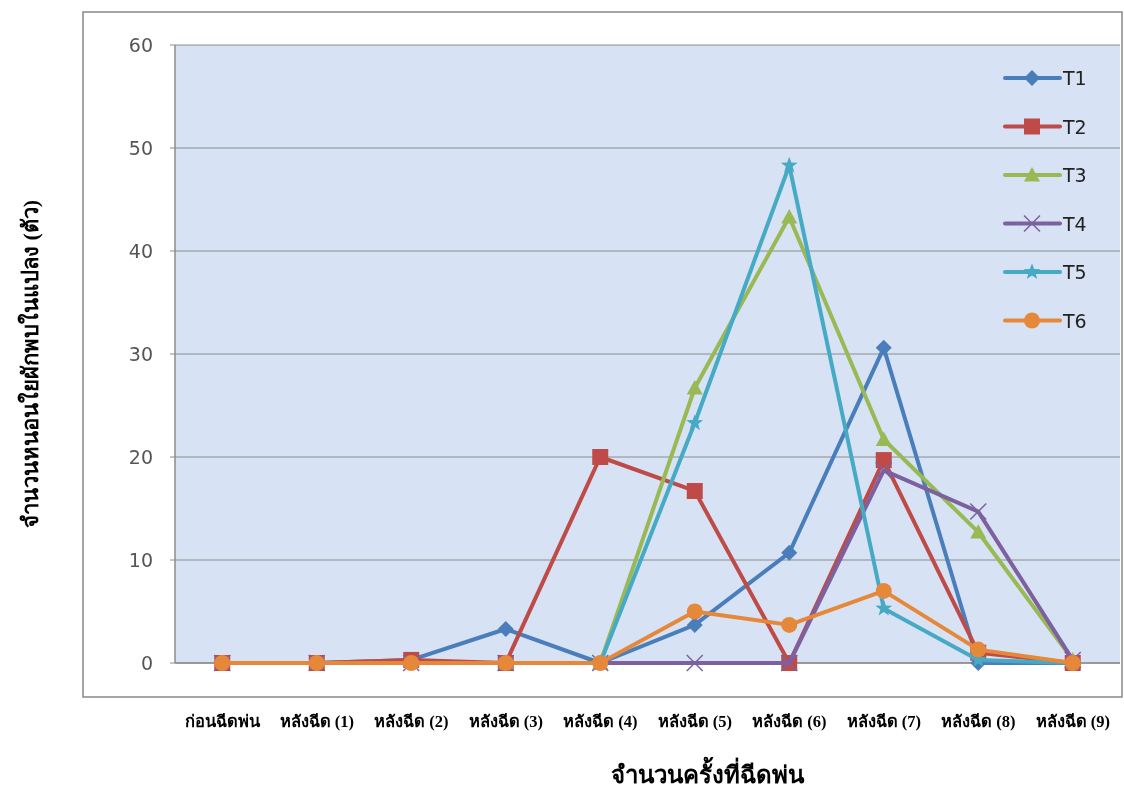 Image resolution: width=1124 pixels, height=787 pixels. Describe the element at coordinates (411, 721) in the screenshot. I see `x-tick-label: หลังฉีด (2)` at that location.